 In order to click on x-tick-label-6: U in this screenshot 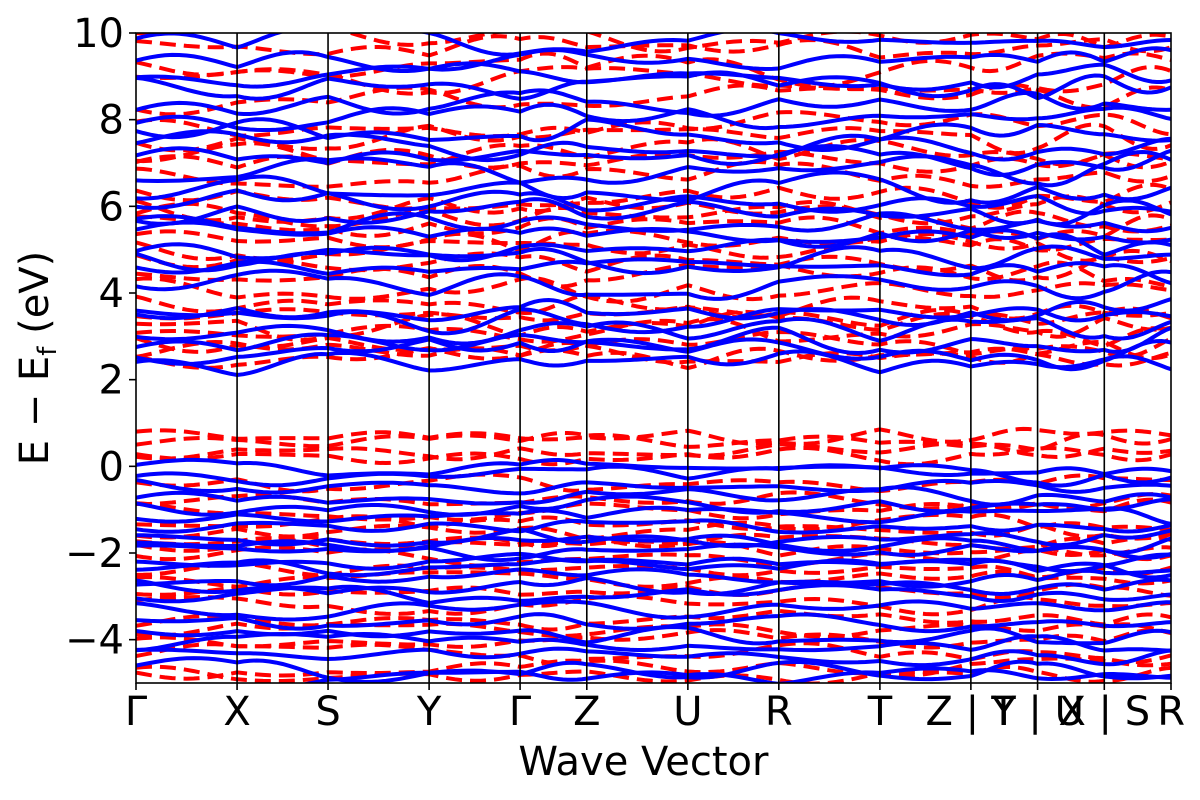, I will do `click(687, 712)`.